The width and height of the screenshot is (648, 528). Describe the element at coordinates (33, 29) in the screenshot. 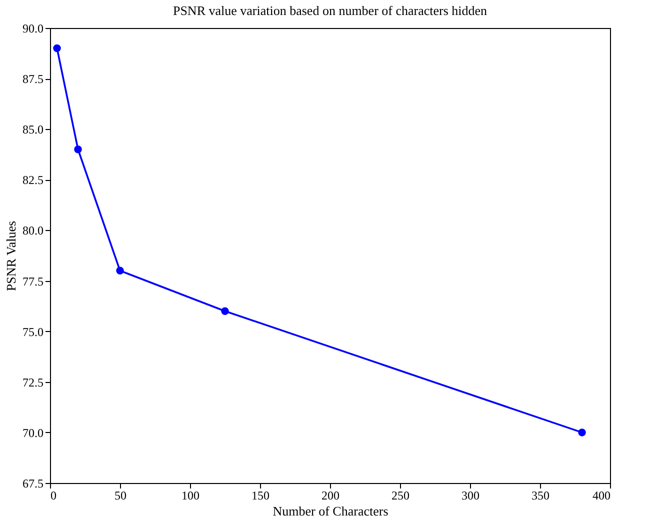

I see `y-tick-label: 90.0` at that location.